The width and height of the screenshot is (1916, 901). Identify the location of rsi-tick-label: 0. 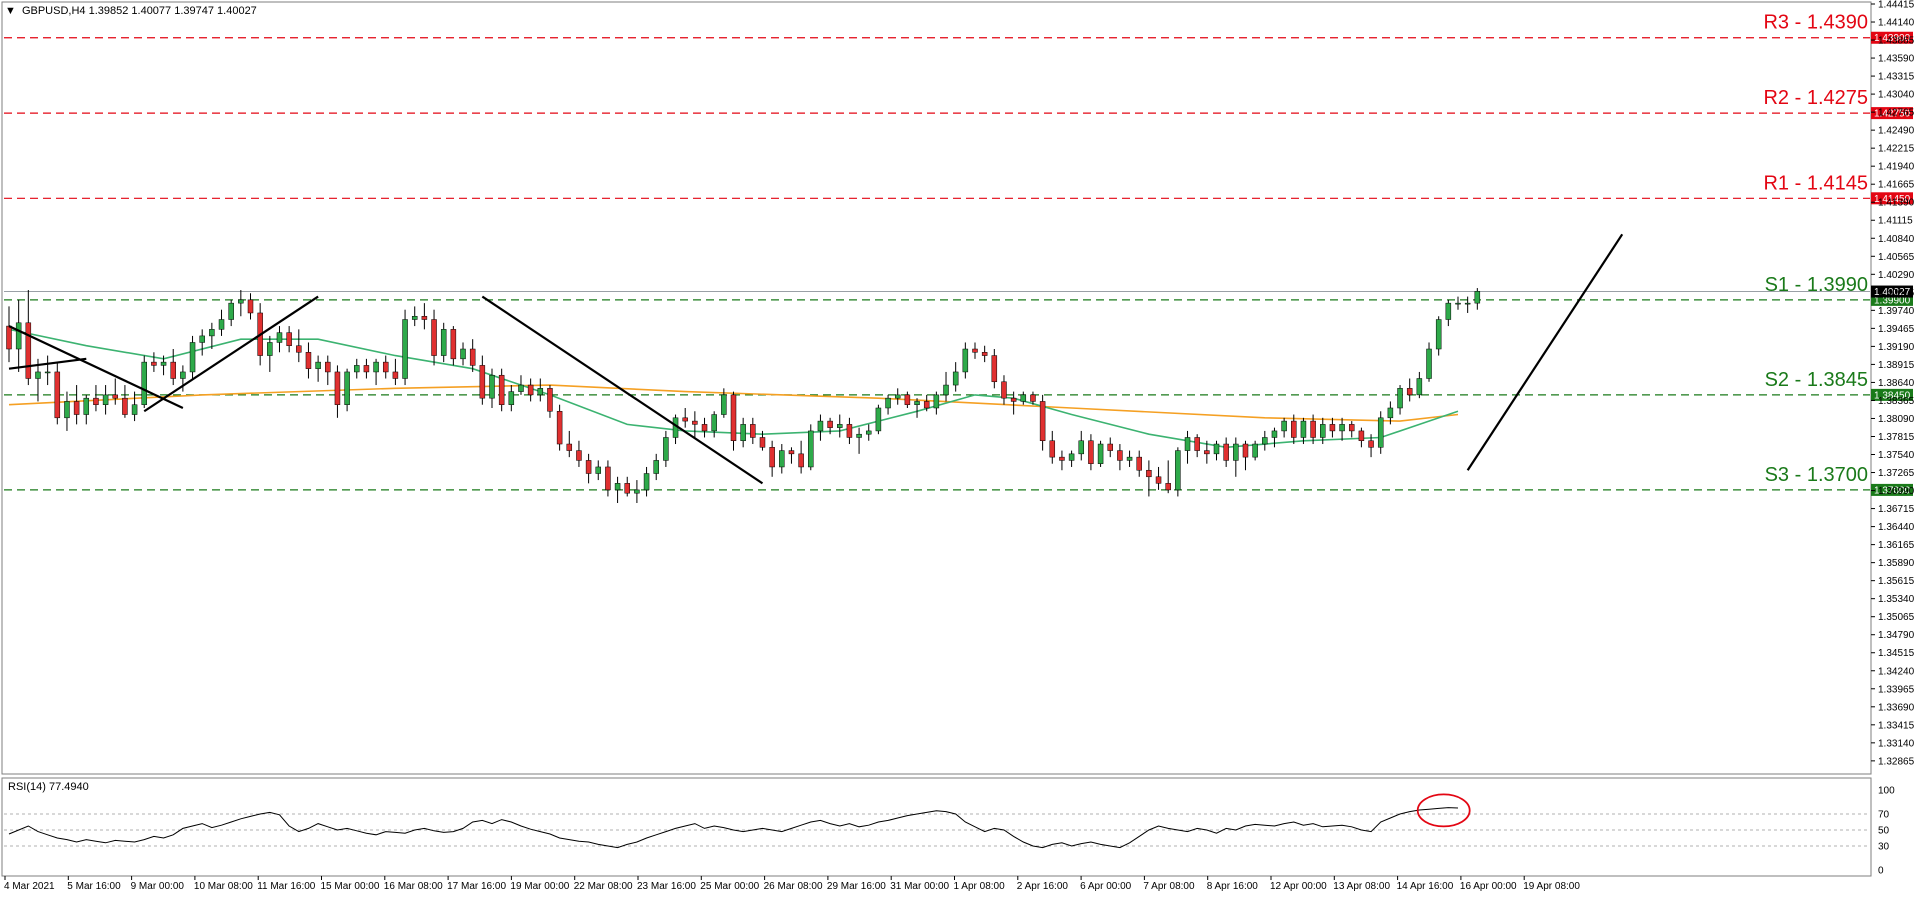
(1881, 871).